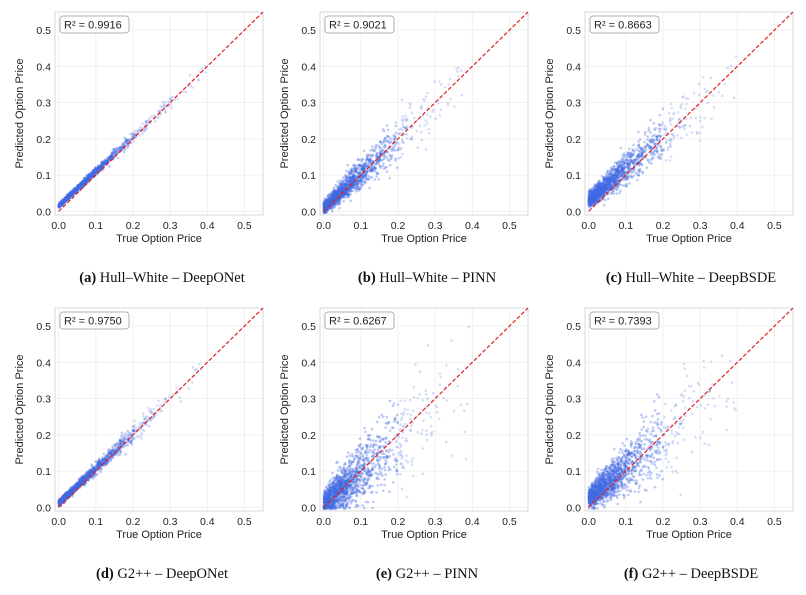 The image size is (806, 595). What do you see at coordinates (244, 522) in the screenshot?
I see `x-tick-label: 0.5` at bounding box center [244, 522].